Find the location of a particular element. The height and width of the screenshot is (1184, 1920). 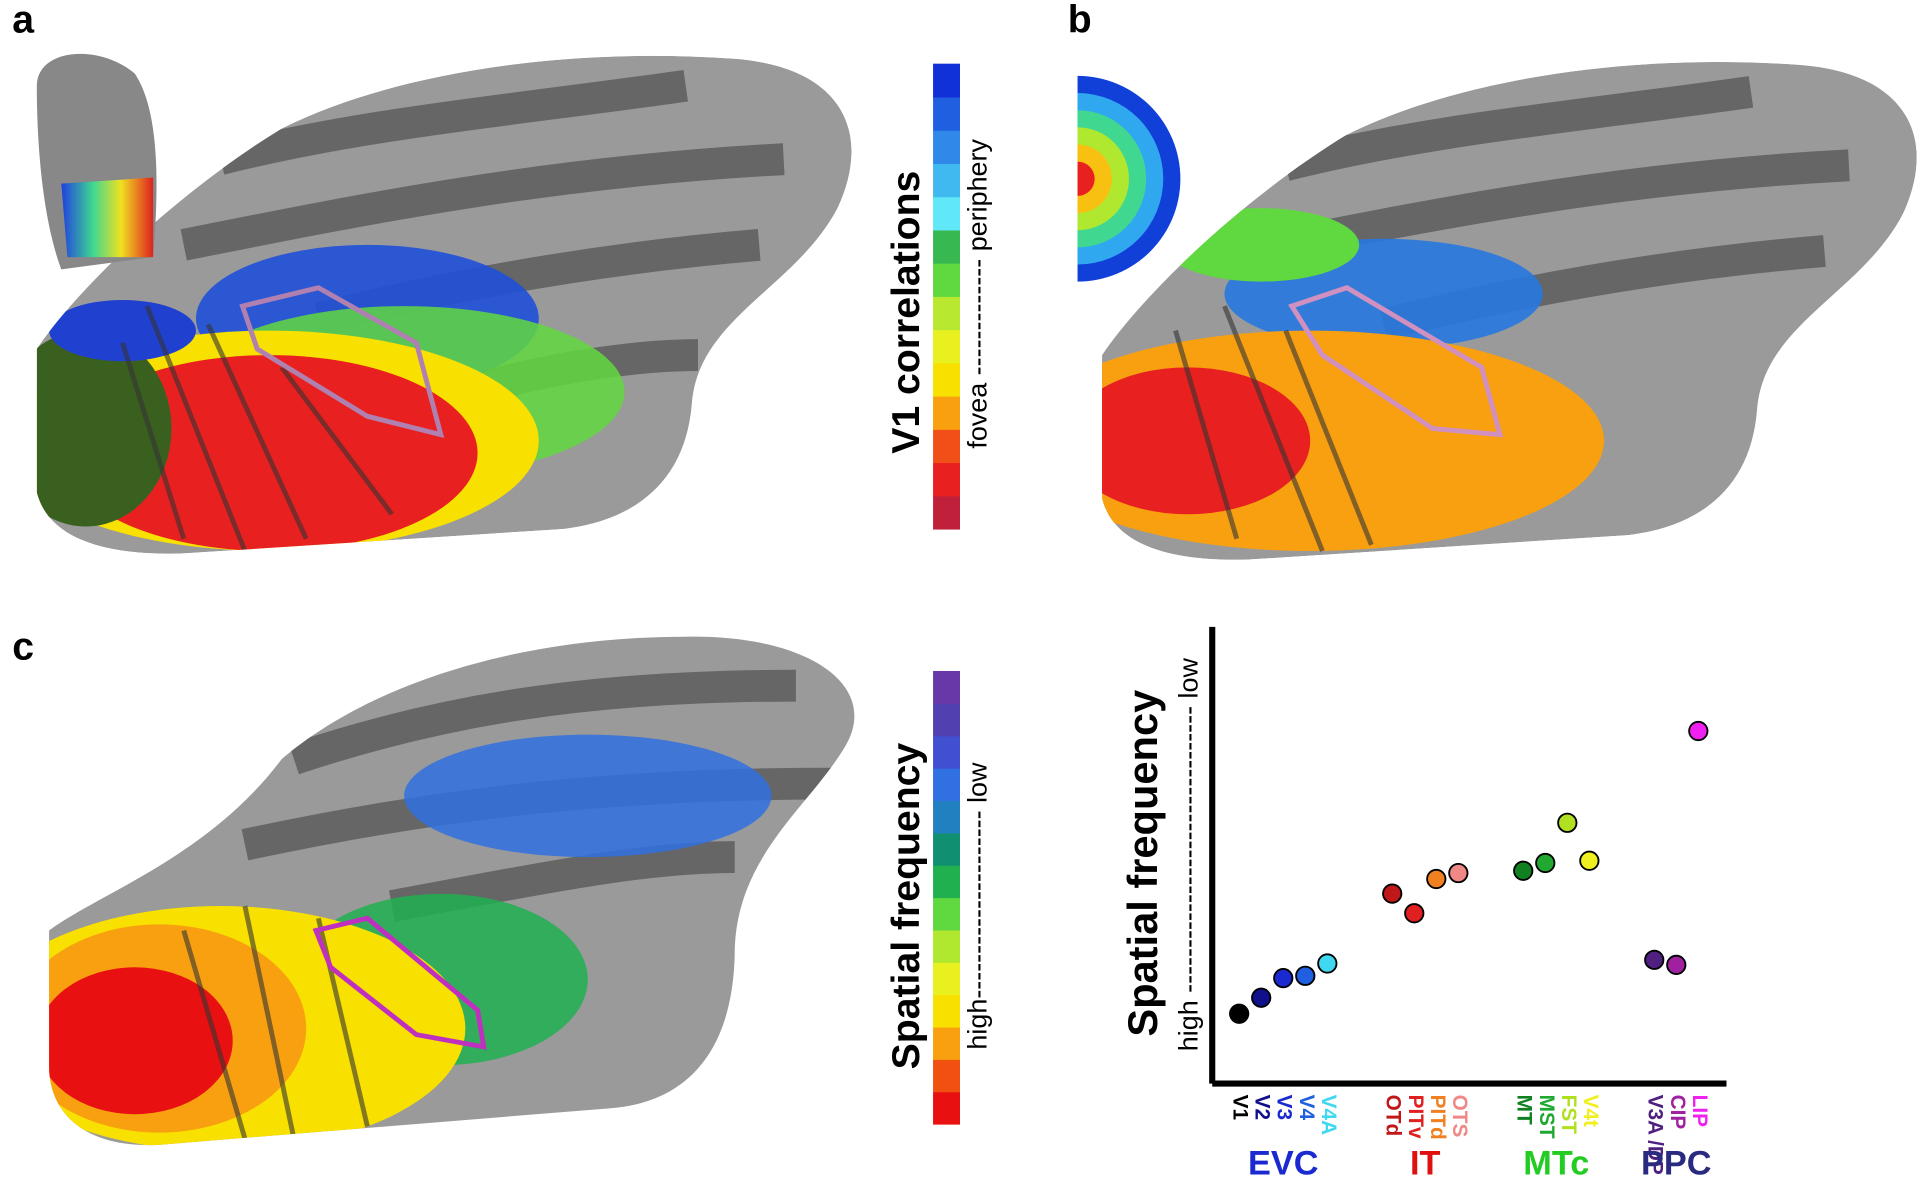

x-tick-label: V3 is located at coordinates (1284, 1107).